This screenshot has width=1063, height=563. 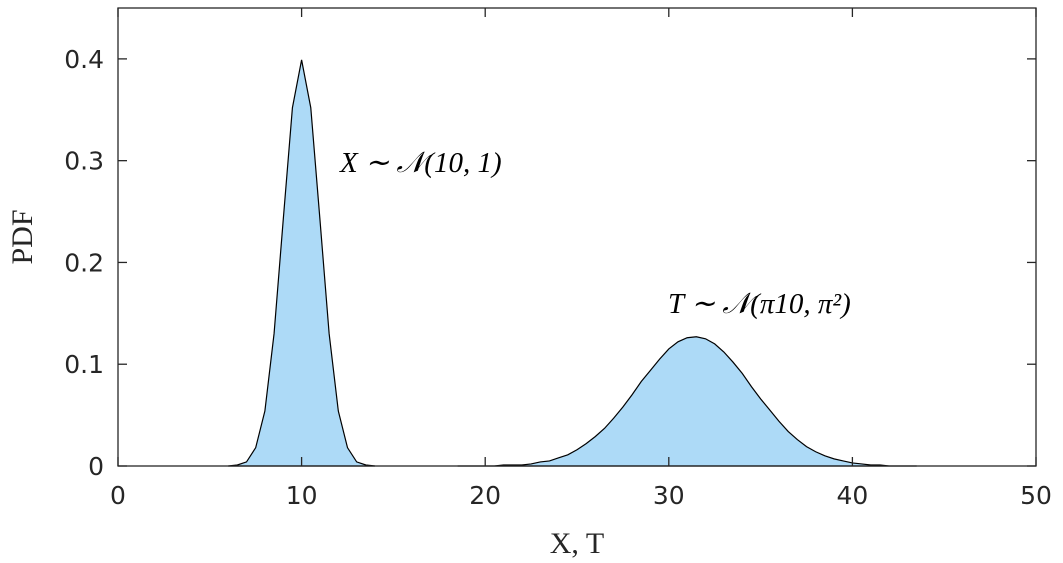 What do you see at coordinates (22, 236) in the screenshot?
I see `y-axis-label: PDF` at bounding box center [22, 236].